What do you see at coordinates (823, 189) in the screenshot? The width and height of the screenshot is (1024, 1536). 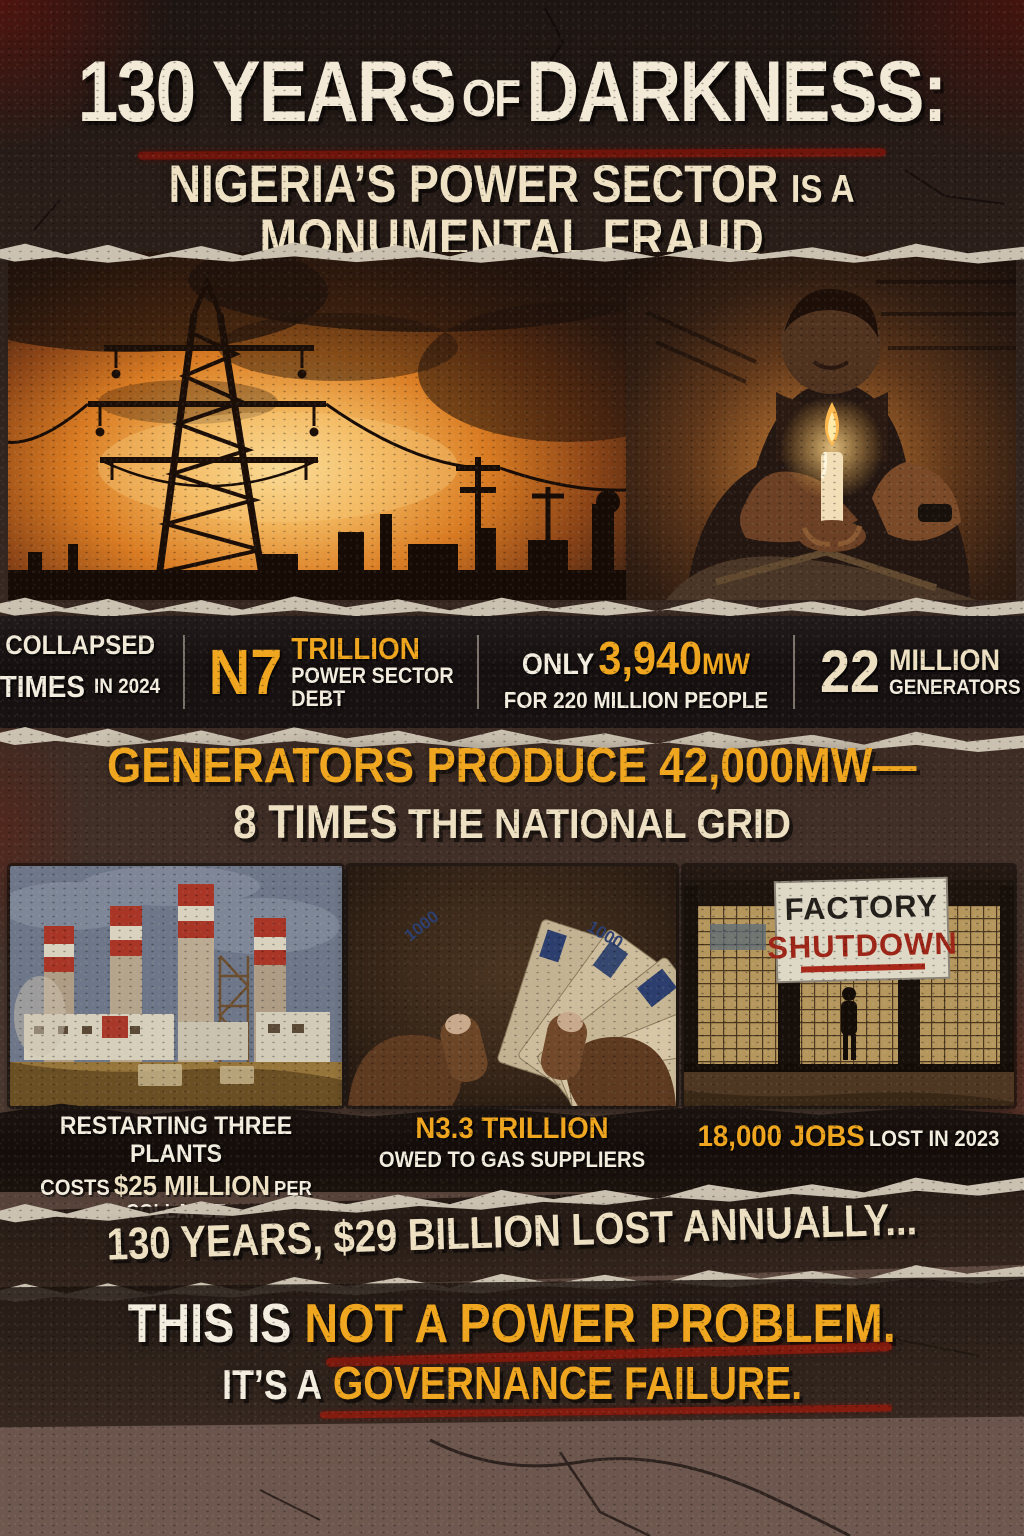 I see `subtitle-small-text: IS A` at bounding box center [823, 189].